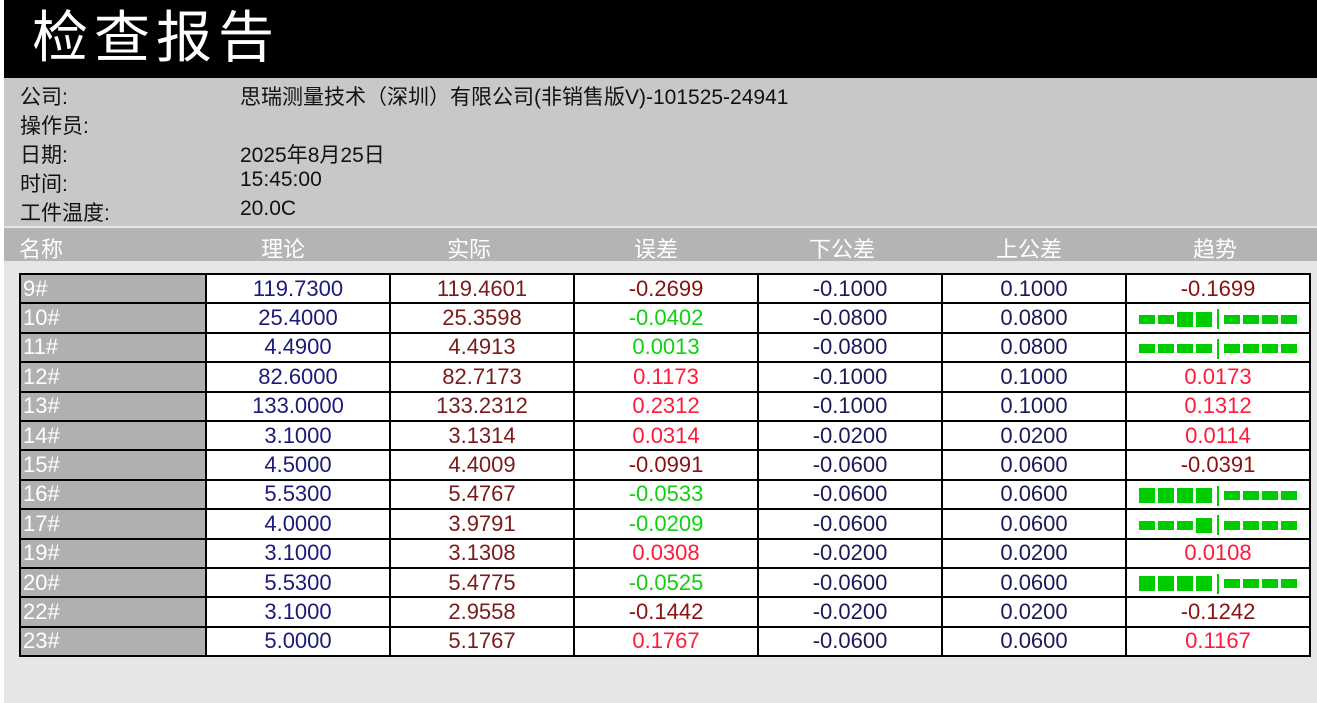 The height and width of the screenshot is (703, 1317). What do you see at coordinates (113, 553) in the screenshot?
I see `name-cell: 19#` at bounding box center [113, 553].